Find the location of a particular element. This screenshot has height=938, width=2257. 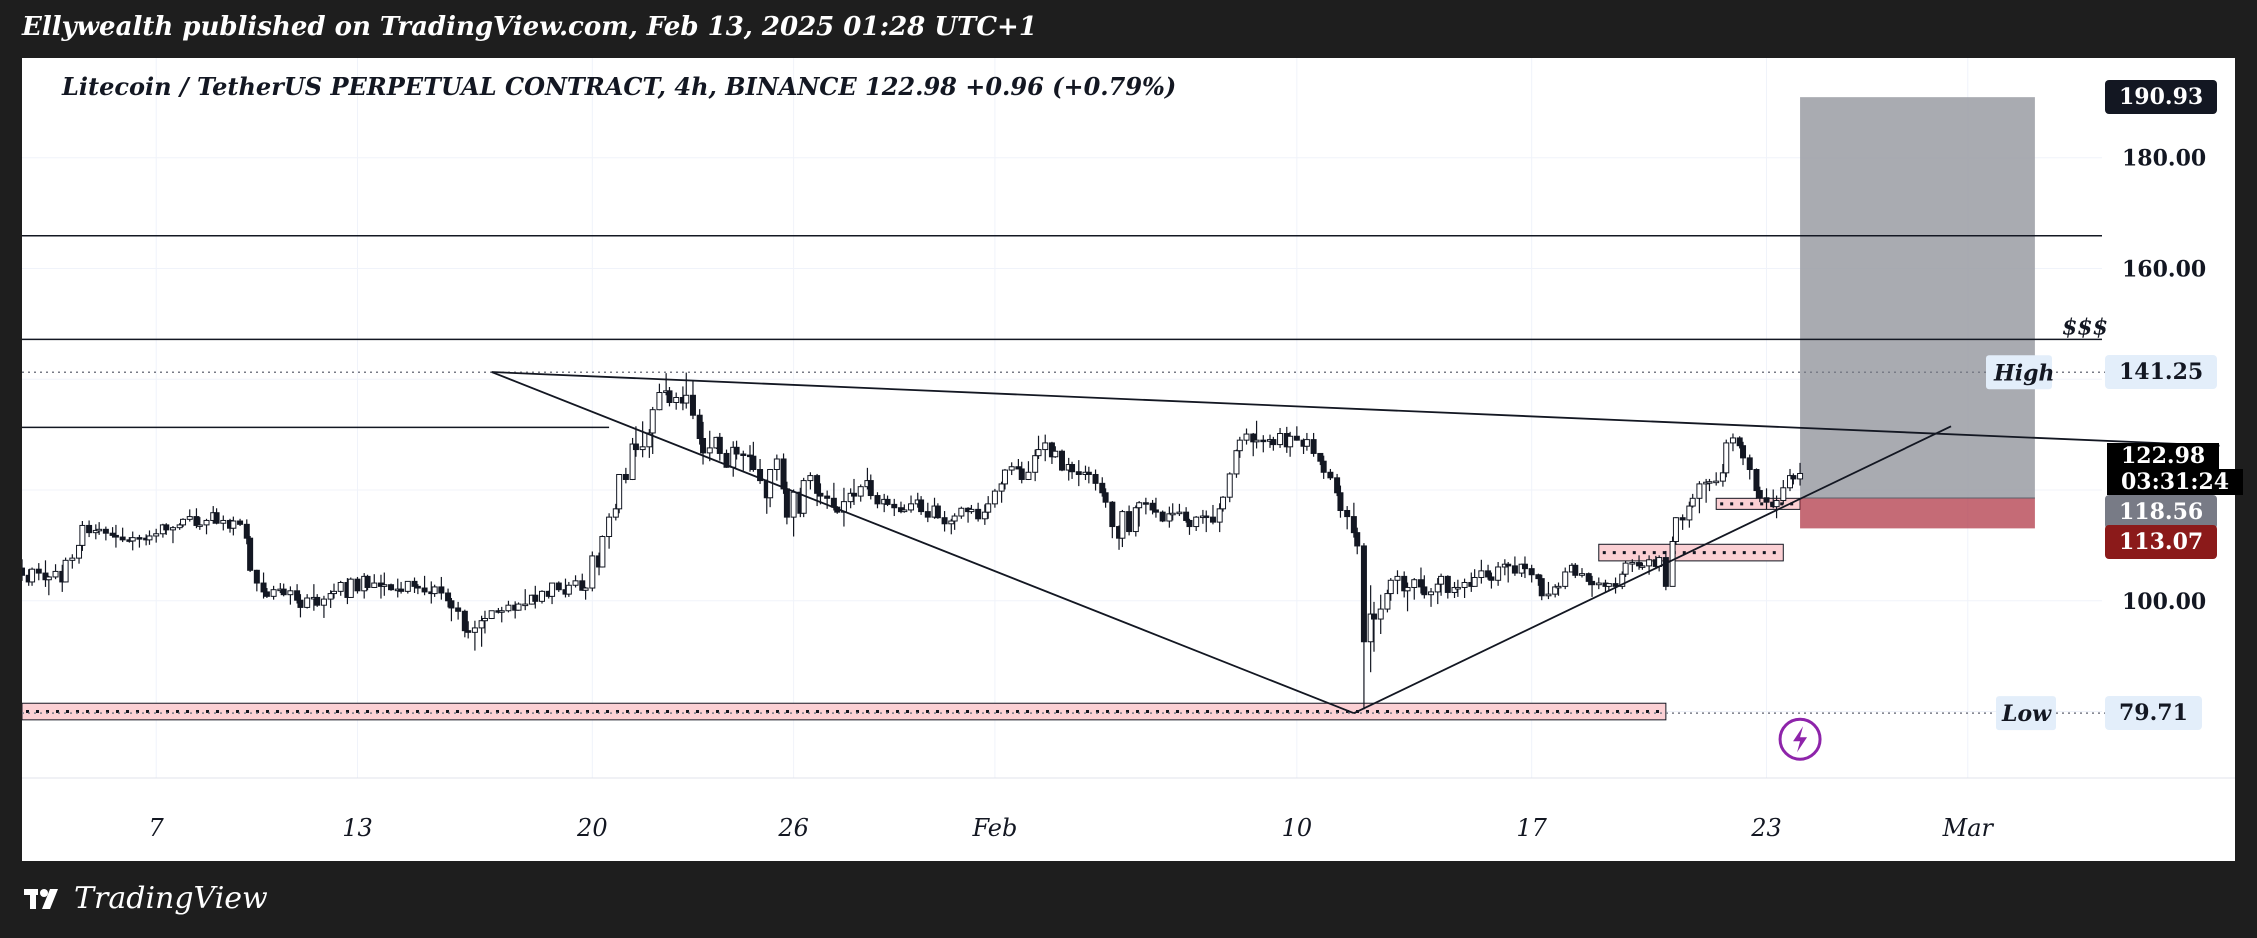

tradingview-logo: TradingView is located at coordinates (146, 898).